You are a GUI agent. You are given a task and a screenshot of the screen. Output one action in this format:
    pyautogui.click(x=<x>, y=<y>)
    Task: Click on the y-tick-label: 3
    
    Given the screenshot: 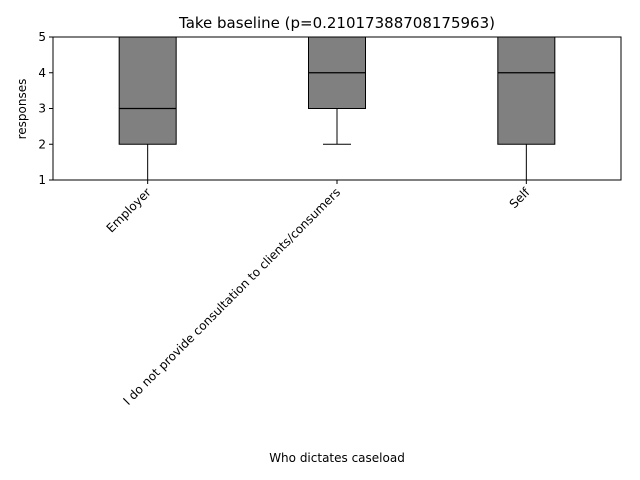 What is the action you would take?
    pyautogui.click(x=42, y=109)
    